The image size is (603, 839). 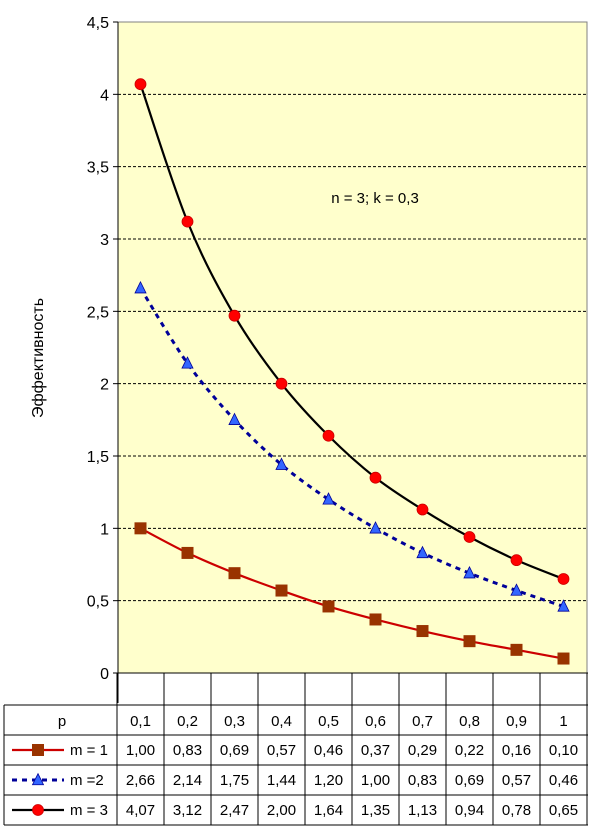 What do you see at coordinates (563, 810) in the screenshot?
I see `table-cell-value: 0,65` at bounding box center [563, 810].